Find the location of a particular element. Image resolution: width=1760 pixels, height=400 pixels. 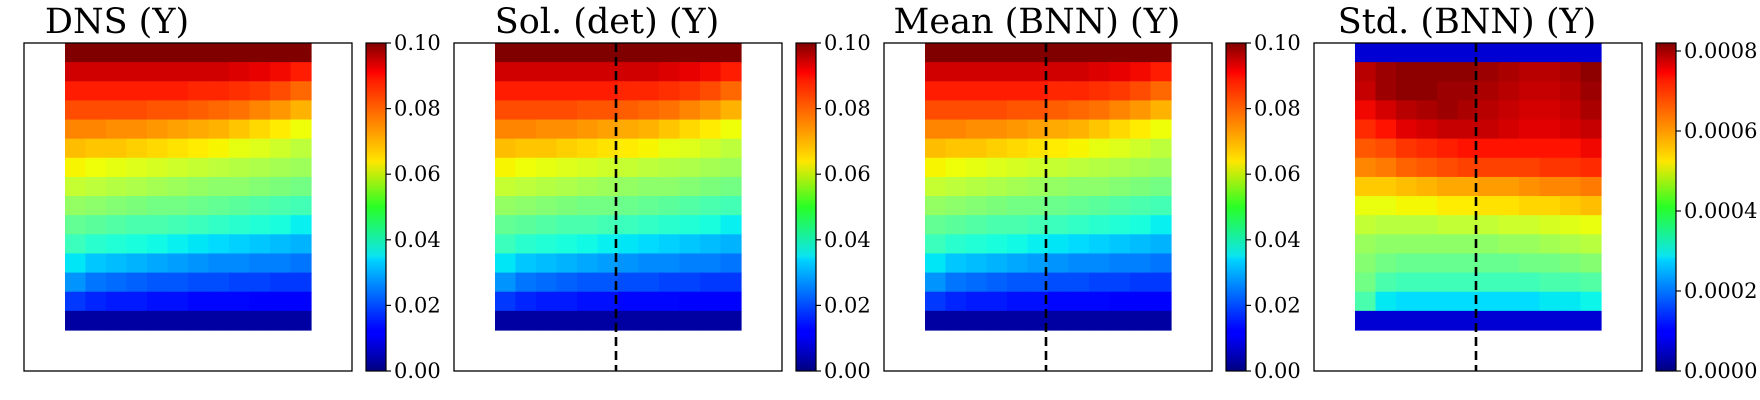

chart-title: Sol. (det) (Y) is located at coordinates (607, 22).